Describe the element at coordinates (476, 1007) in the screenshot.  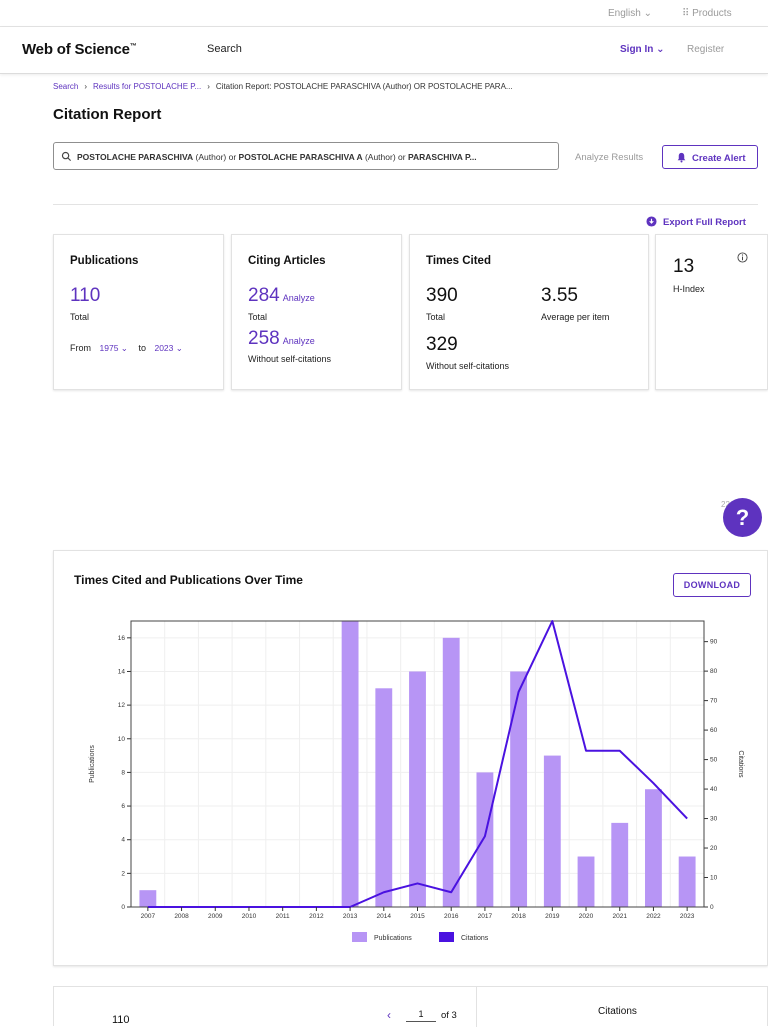
I see `column-divider` at that location.